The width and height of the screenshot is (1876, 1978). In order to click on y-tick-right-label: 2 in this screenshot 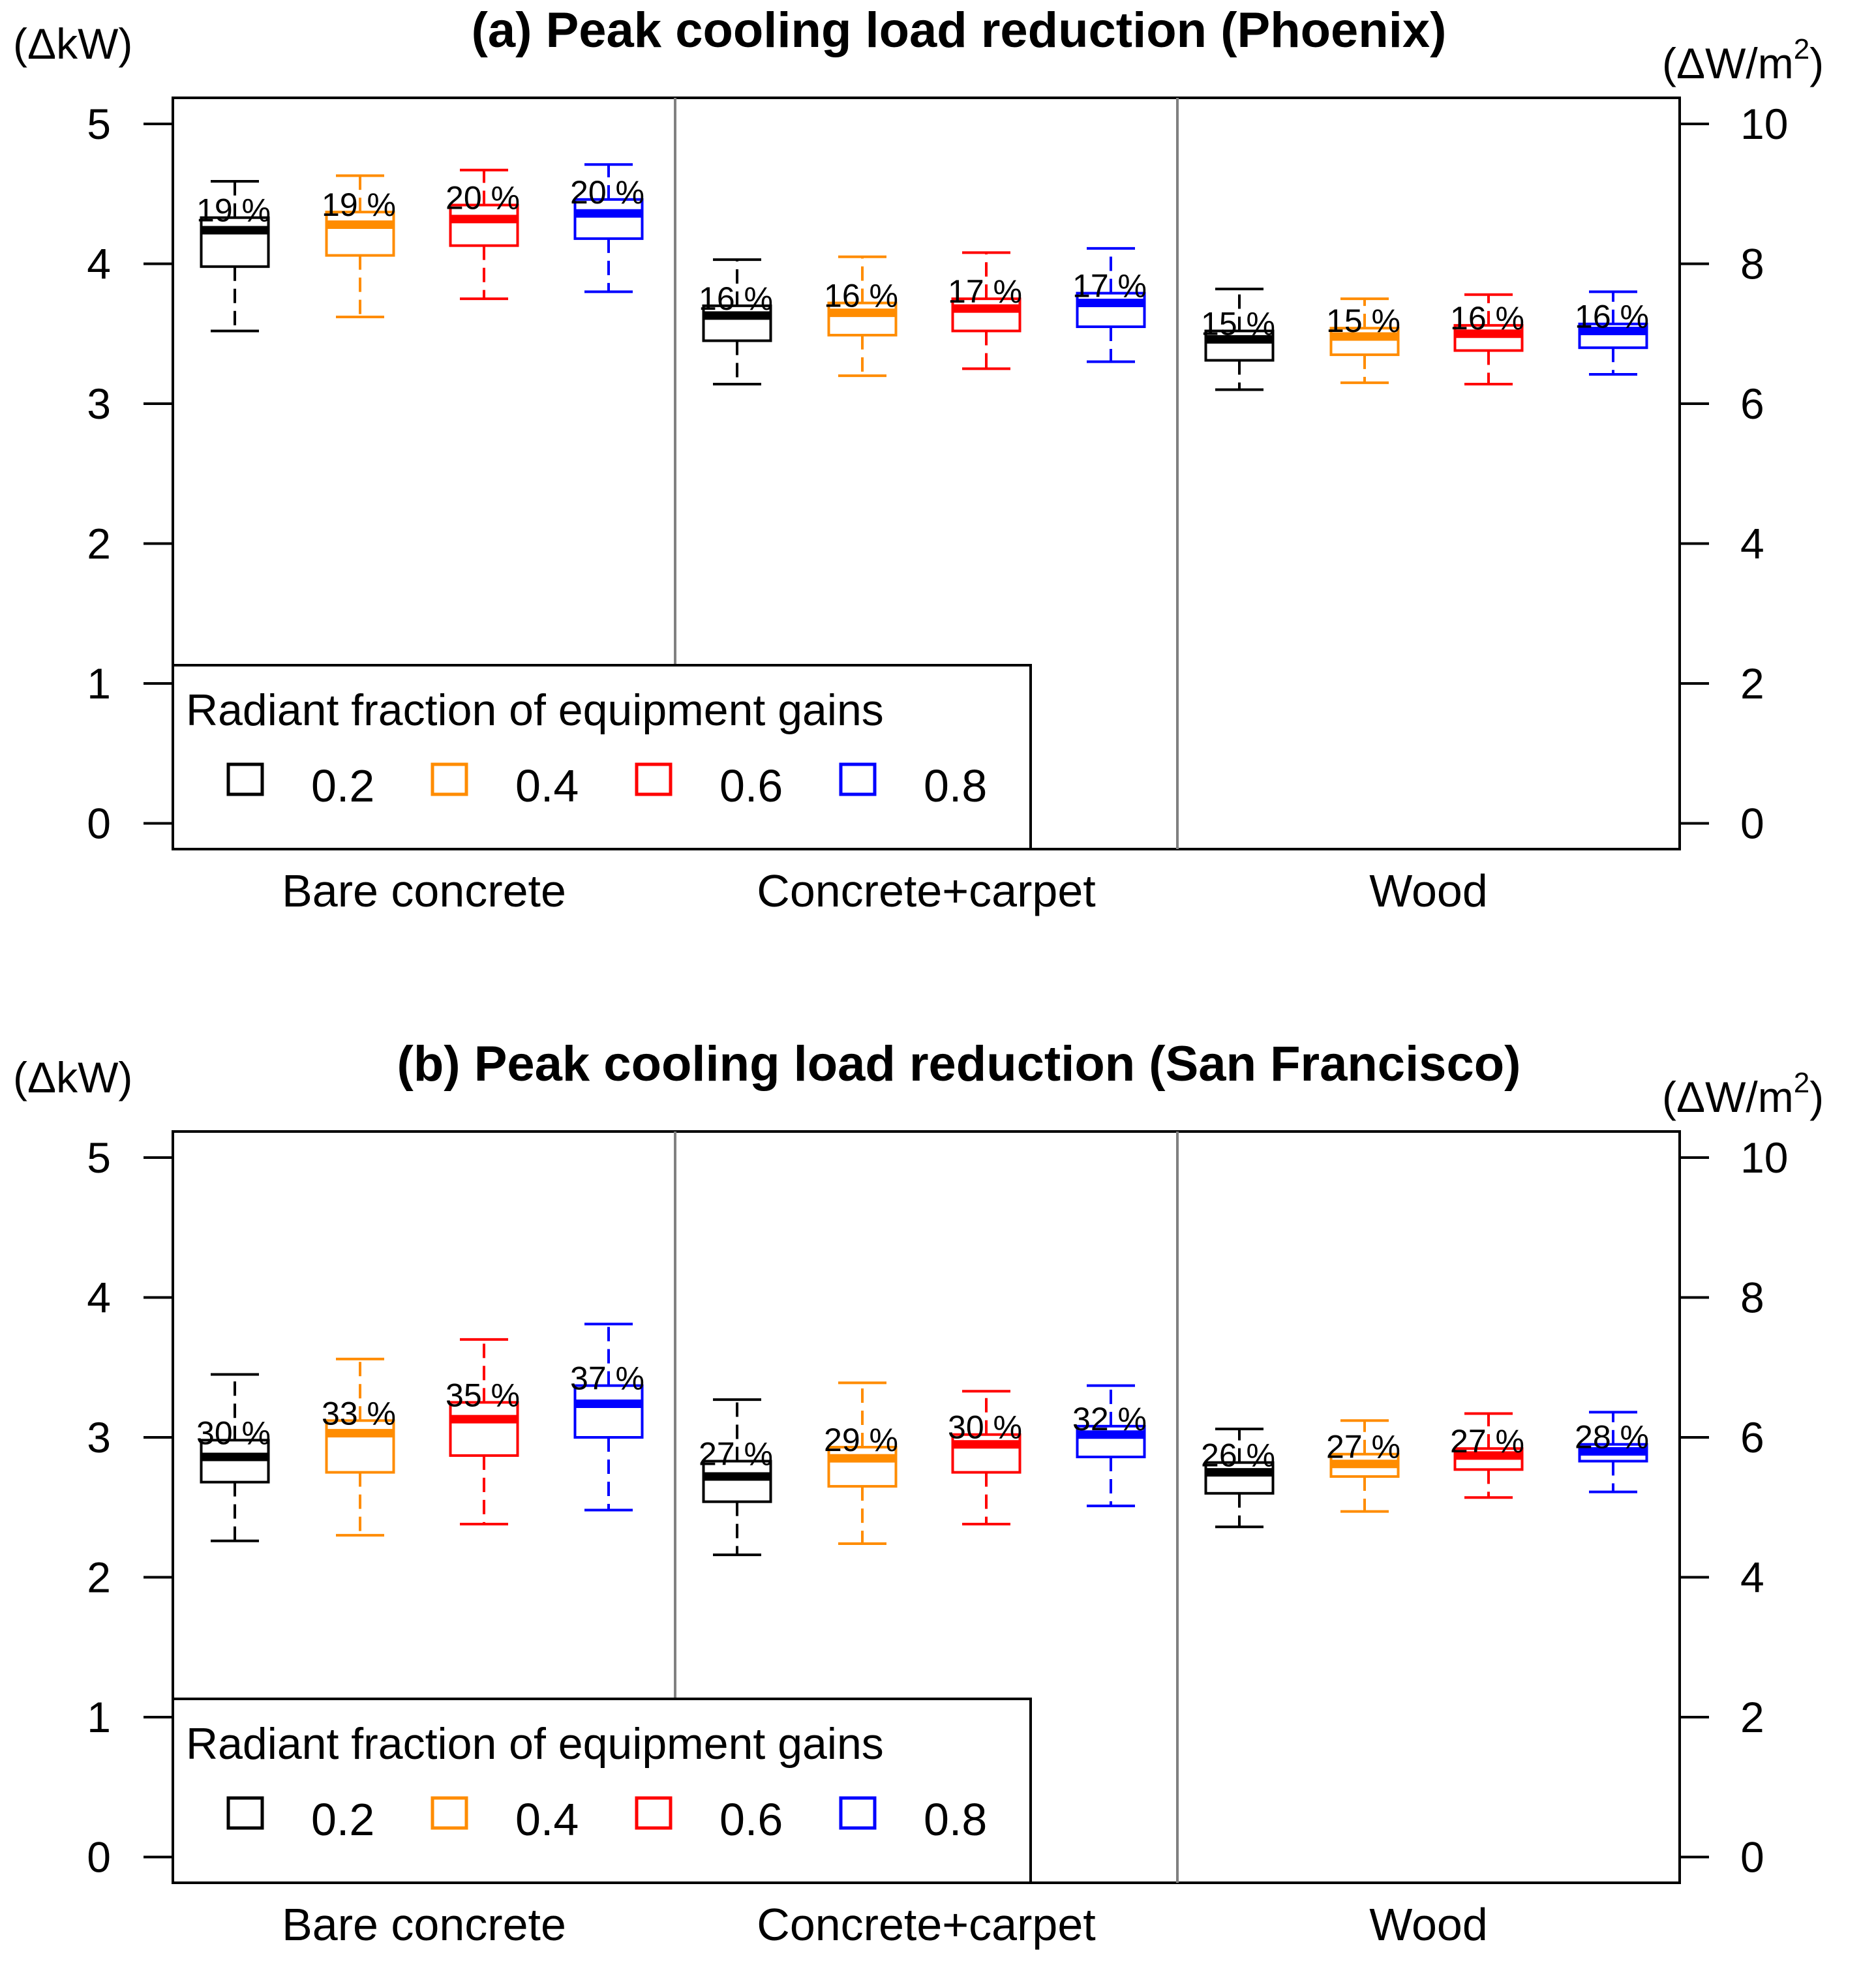, I will do `click(1752, 683)`.